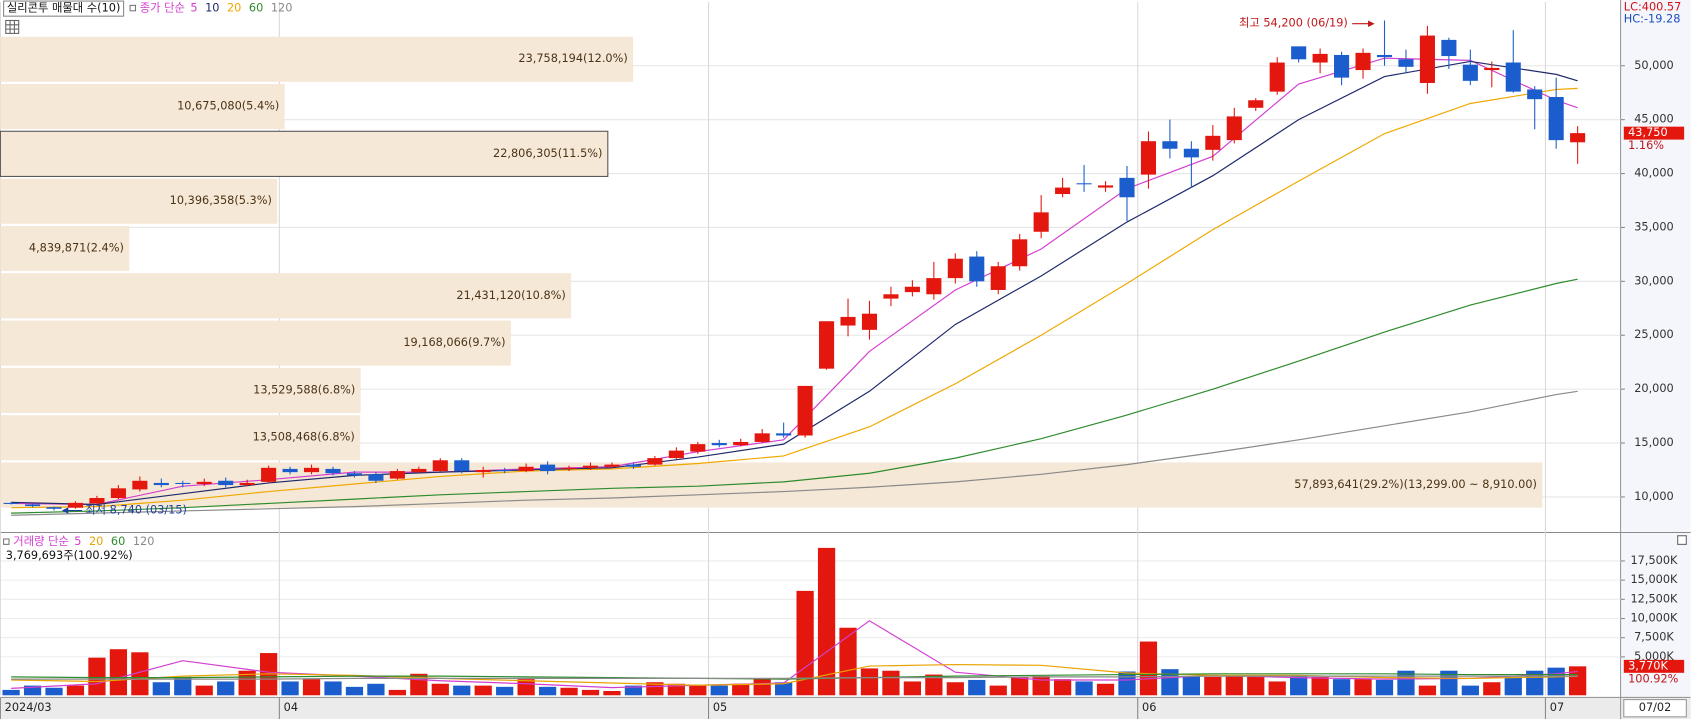 The image size is (1691, 719). Describe the element at coordinates (228, 106) in the screenshot. I see `profile-label: 10,675,080(5.4%)` at that location.